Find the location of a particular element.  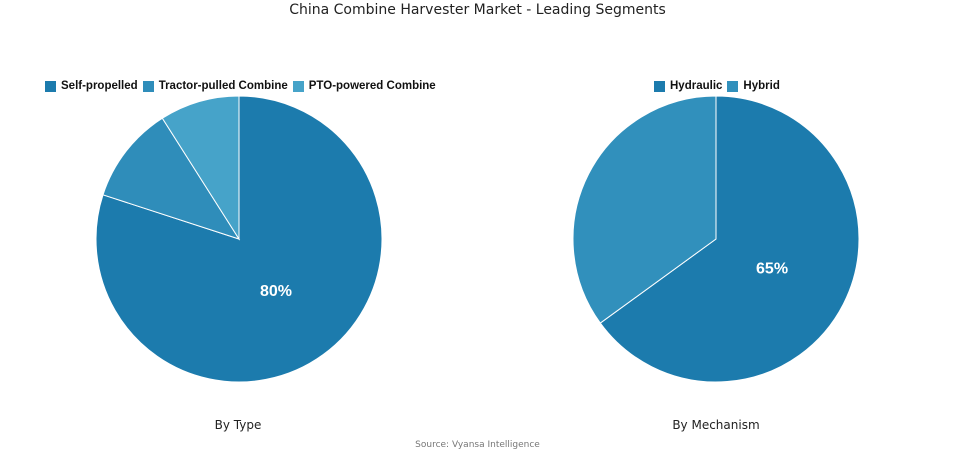

pie-slice-tractor-pulled-combine is located at coordinates (171, 178).